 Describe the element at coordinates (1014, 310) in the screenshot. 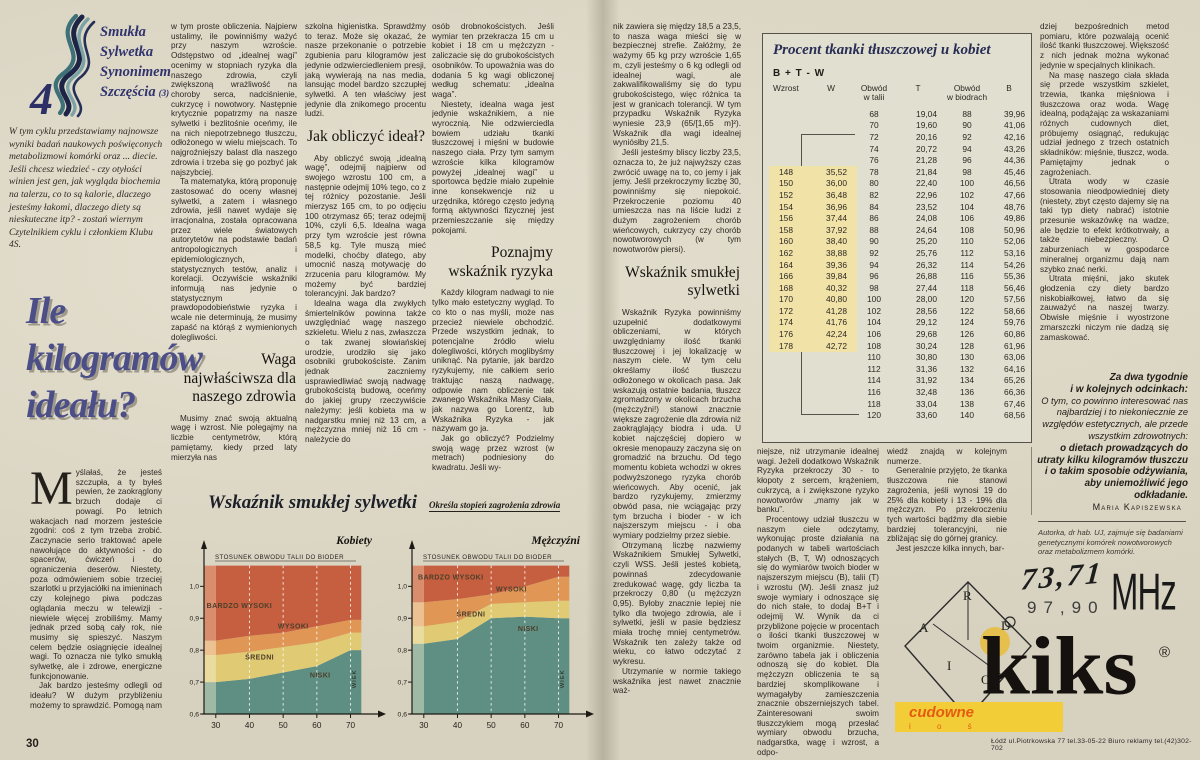

I see `table-cell: 58,66` at that location.